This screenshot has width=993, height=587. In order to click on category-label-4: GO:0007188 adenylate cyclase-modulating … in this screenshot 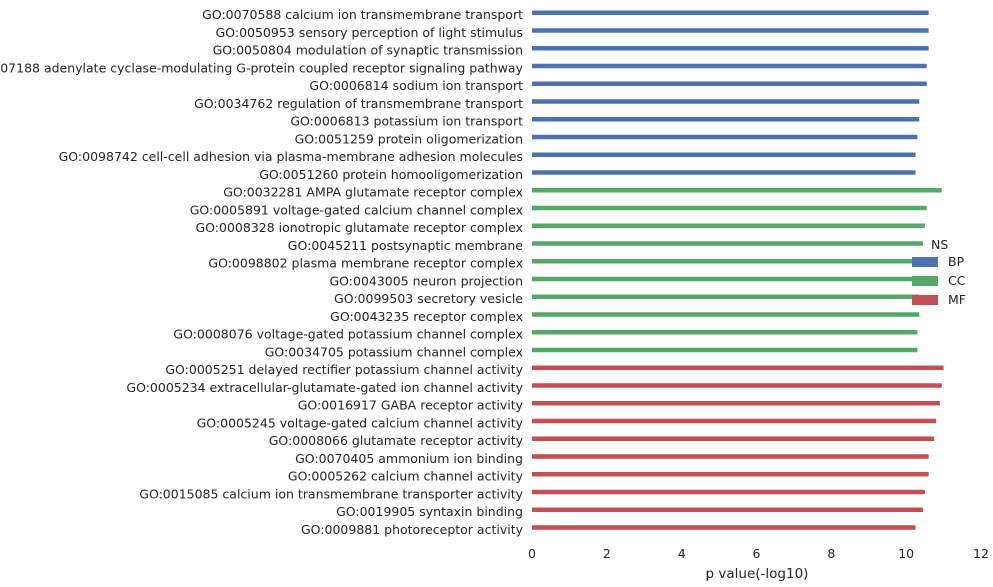, I will do `click(262, 67)`.